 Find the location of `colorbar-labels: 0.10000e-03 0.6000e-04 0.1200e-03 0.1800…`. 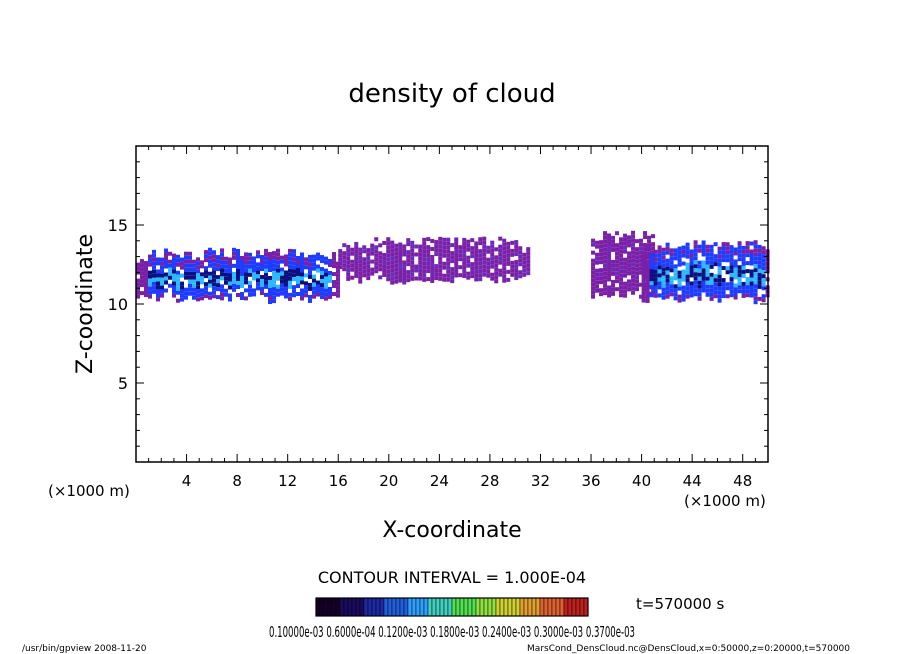

colorbar-labels: 0.10000e-03 0.6000e-04 0.1200e-03 0.1800… is located at coordinates (452, 632).